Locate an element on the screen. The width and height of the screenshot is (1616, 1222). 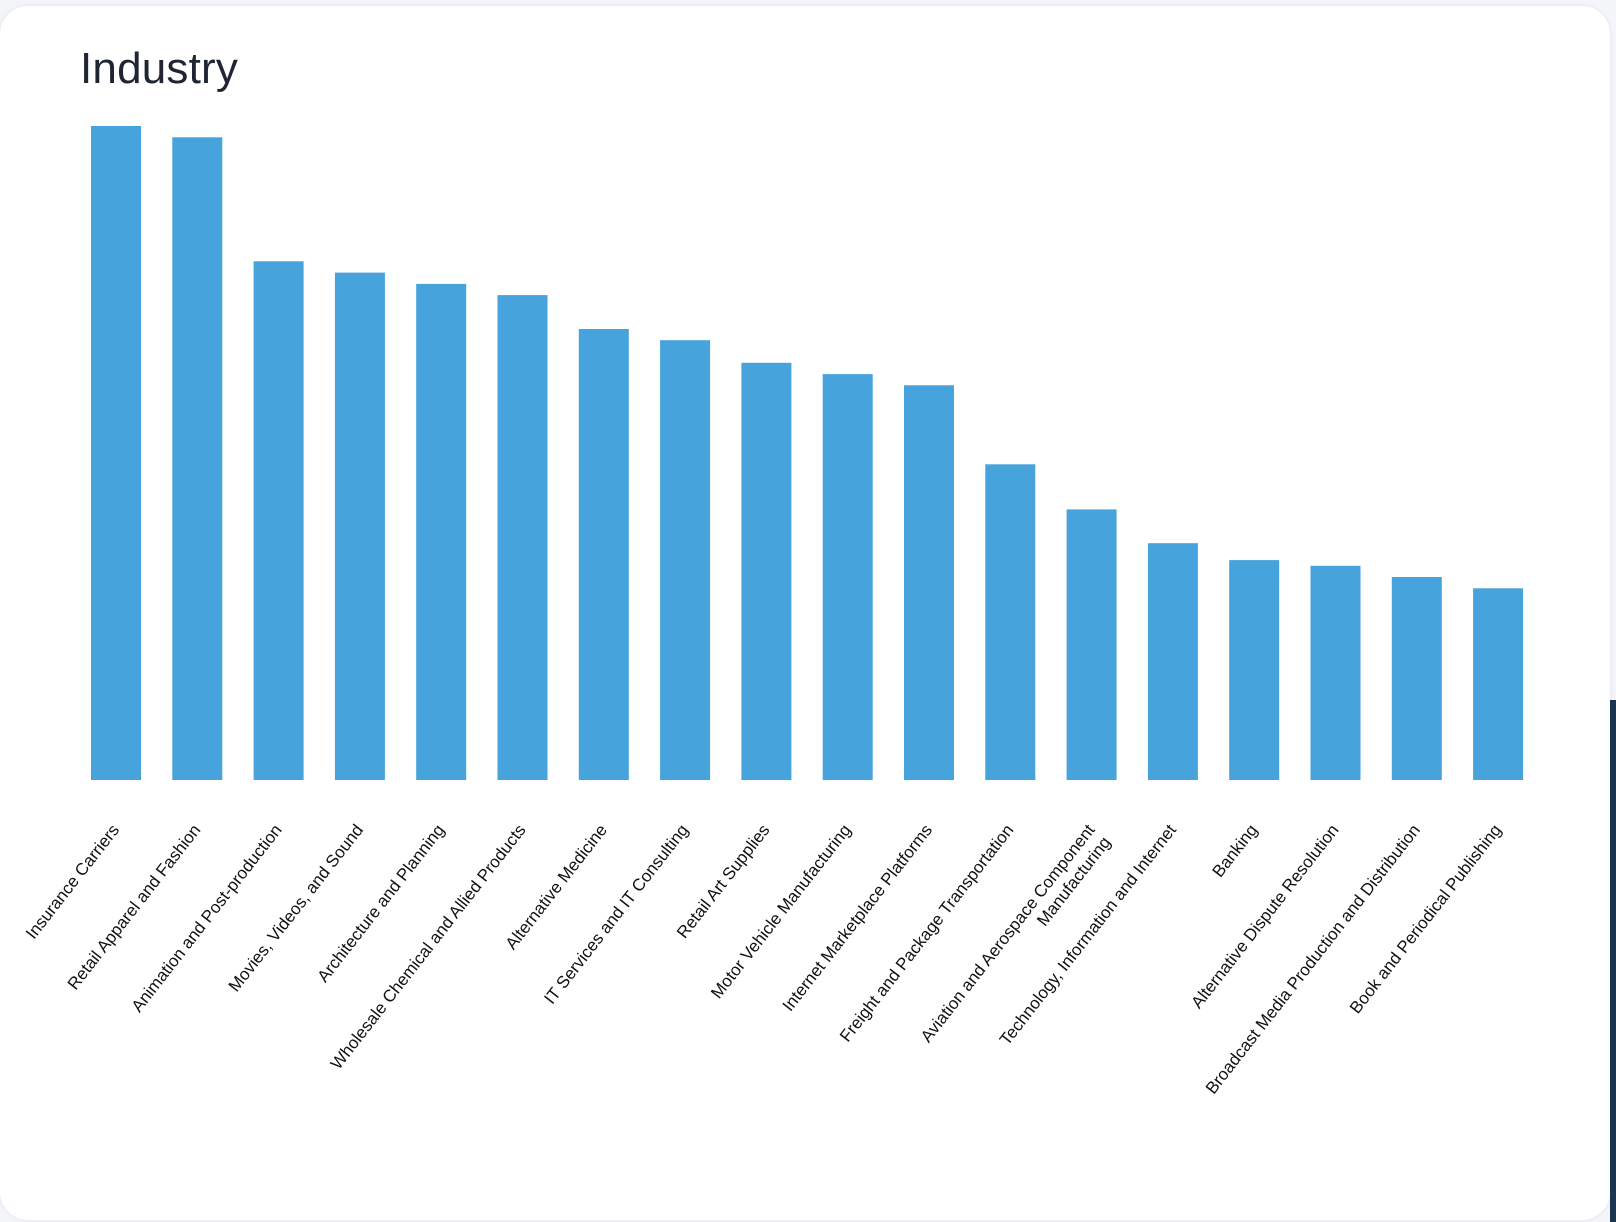
x-tick-label-line: Motor Vehicle Manufacturing is located at coordinates (781, 911).